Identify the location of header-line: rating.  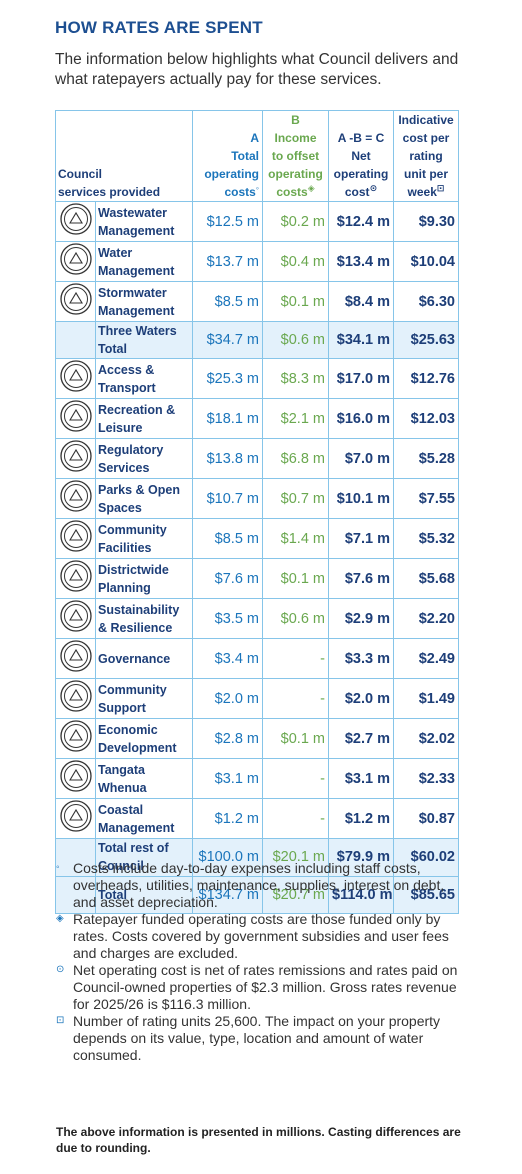
(426, 156).